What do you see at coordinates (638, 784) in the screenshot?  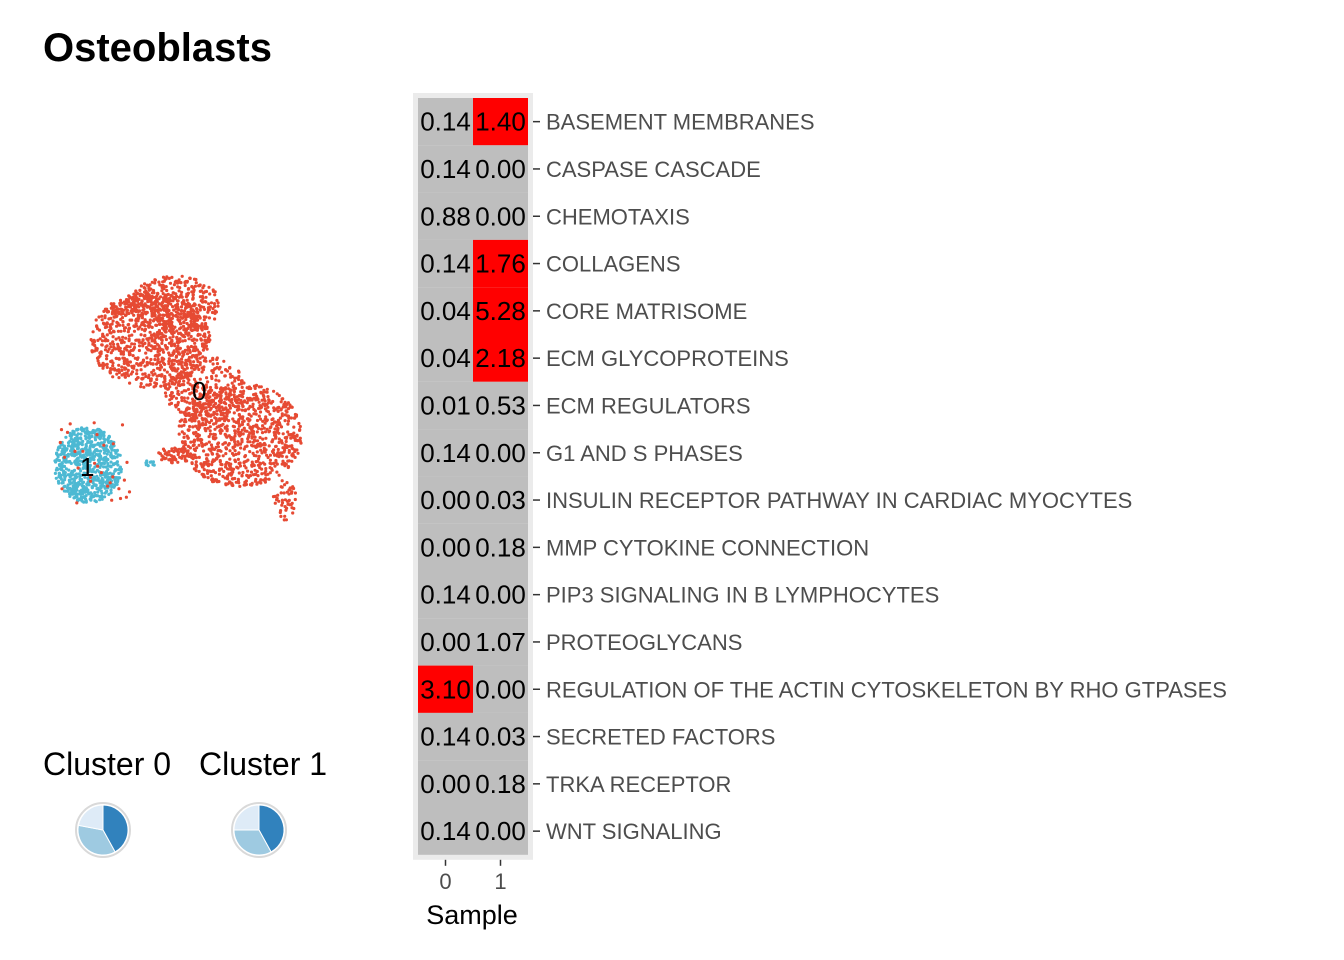 I see `y-tick-label: TRKA RECEPTOR` at bounding box center [638, 784].